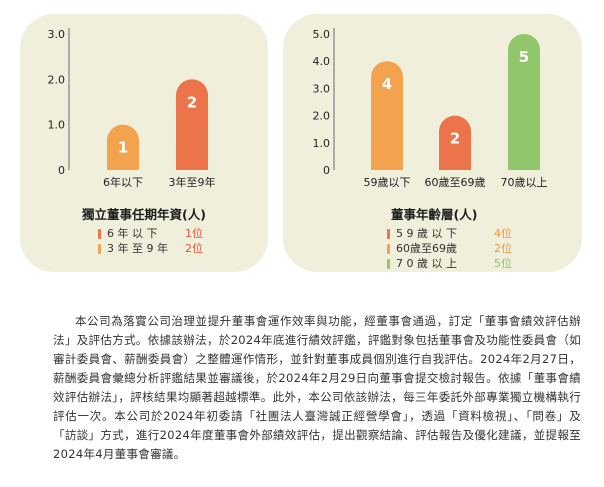 This screenshot has width=604, height=487. I want to click on tenure-bar-chart: 0 1.0 2.0 3.0 1 6年以下 2 3年至9年, so click(132, 108).